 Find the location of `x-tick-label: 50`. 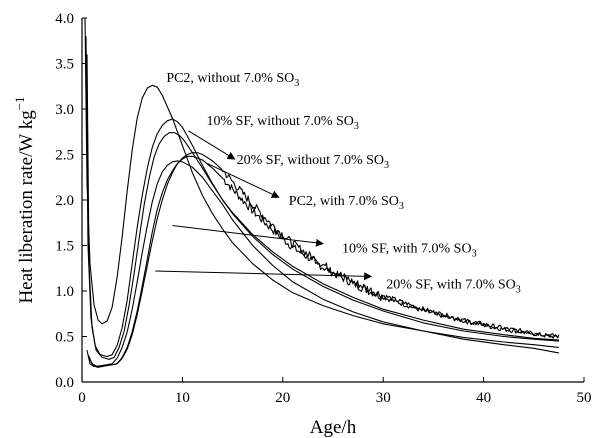

x-tick-label: 50 is located at coordinates (584, 398).